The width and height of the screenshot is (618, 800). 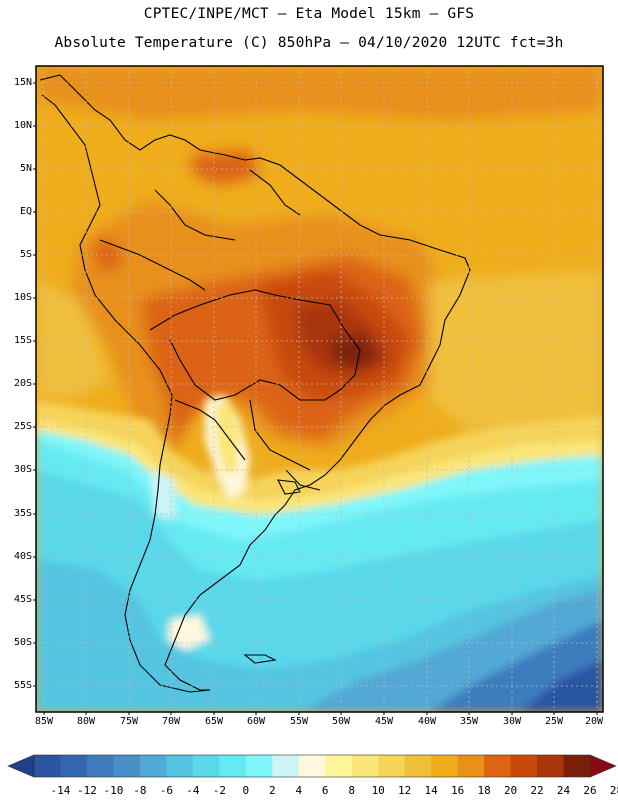 I want to click on lon-label: 45W, so click(x=384, y=721).